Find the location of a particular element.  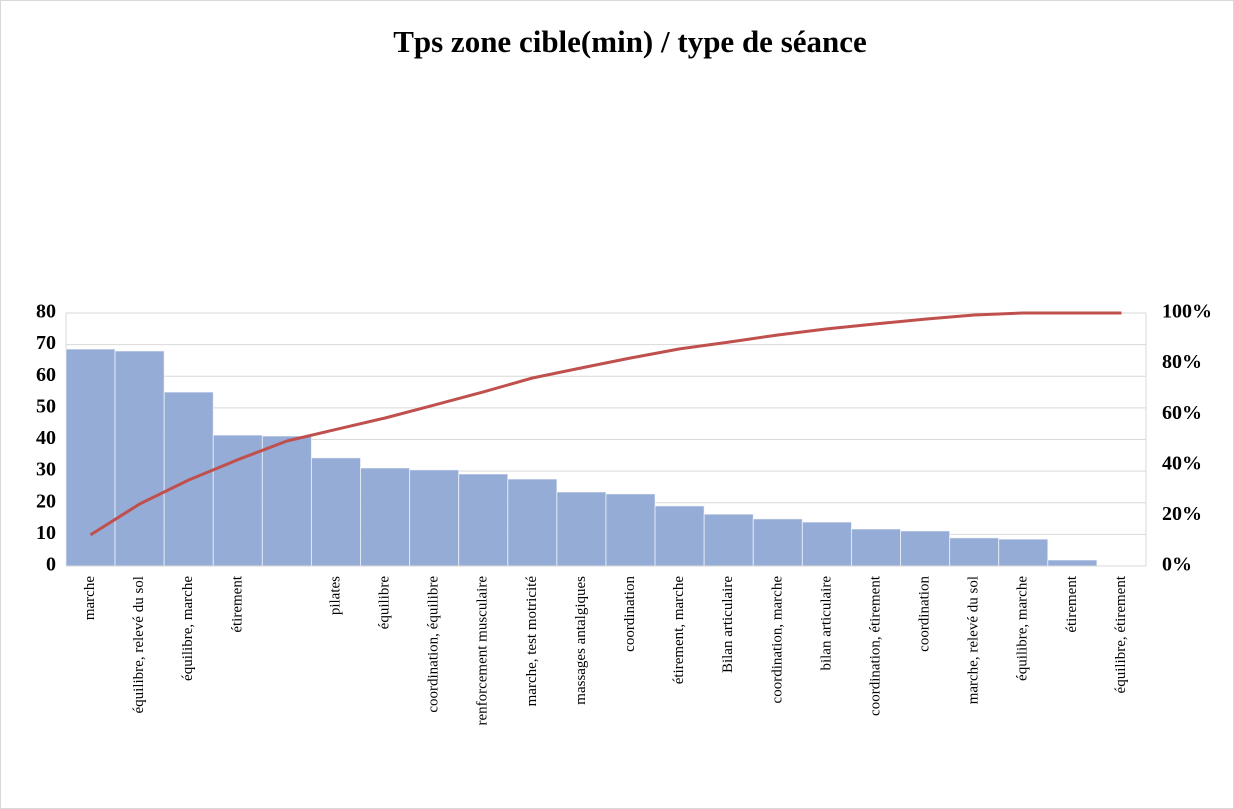

y2-tick-label: 80% is located at coordinates (1182, 362).